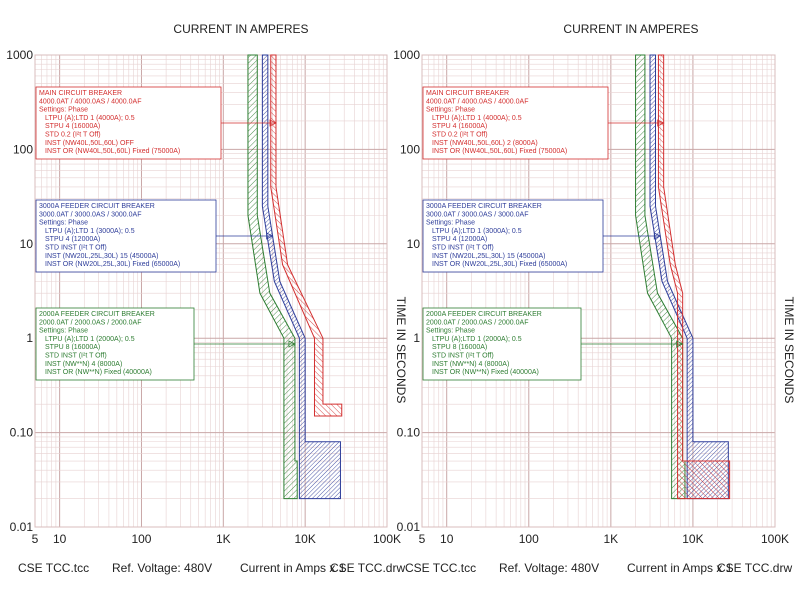 Image resolution: width=803 pixels, height=598 pixels. I want to click on annotation-line: INST (NW40L,50L,60L) OFF, so click(89, 143).